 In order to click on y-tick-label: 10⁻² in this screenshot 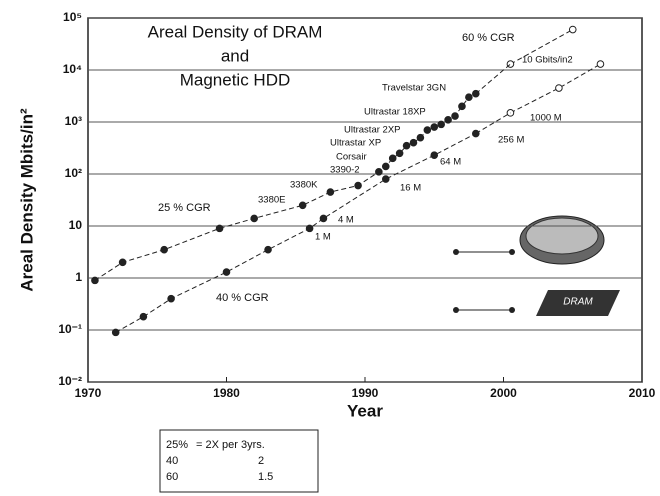, I will do `click(70, 381)`.